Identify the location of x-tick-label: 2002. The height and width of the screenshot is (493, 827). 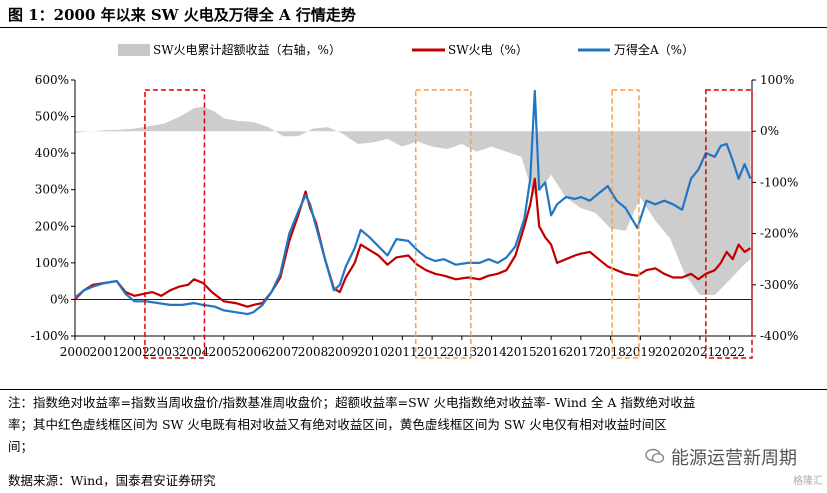
(134, 352).